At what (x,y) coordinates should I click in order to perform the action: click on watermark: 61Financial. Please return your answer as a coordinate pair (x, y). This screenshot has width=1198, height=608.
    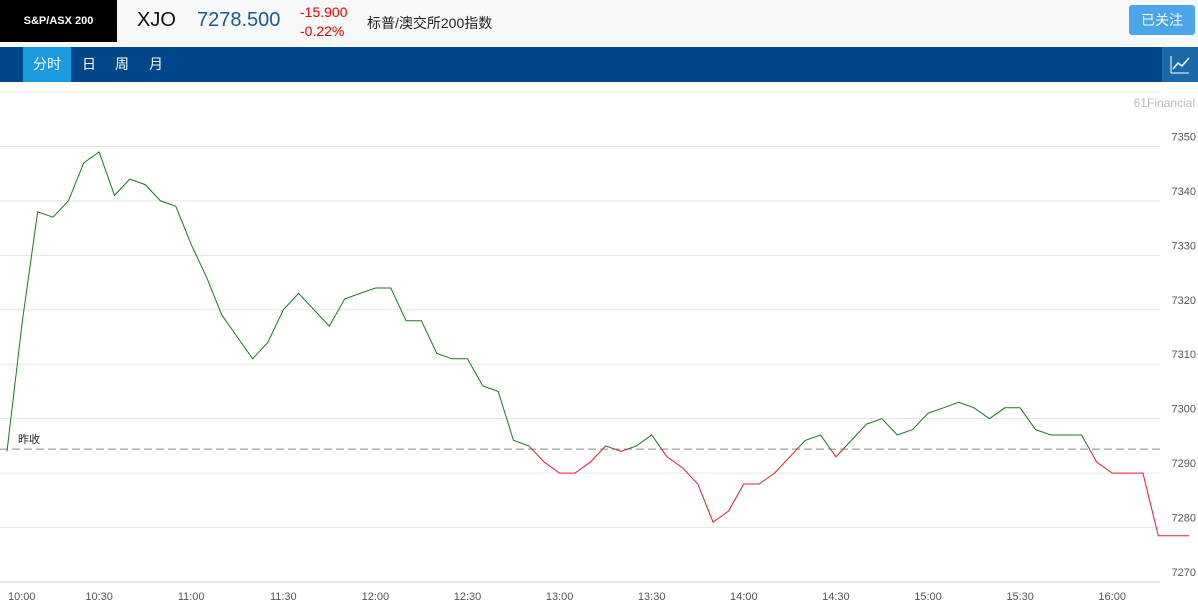
    Looking at the image, I should click on (1164, 103).